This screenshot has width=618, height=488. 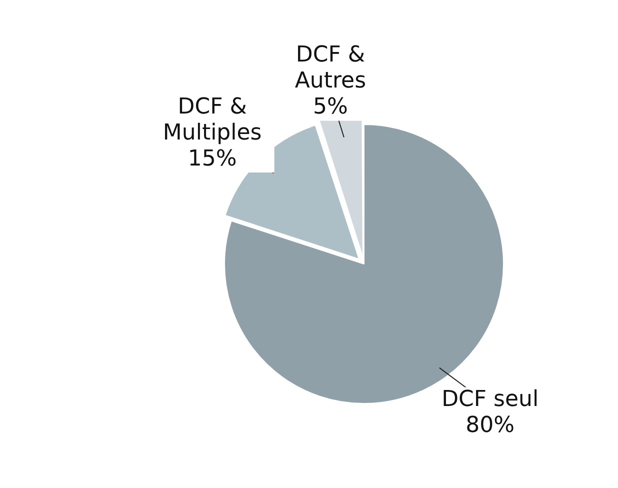 What do you see at coordinates (330, 68) in the screenshot?
I see `slice-label: DCF & Autres` at bounding box center [330, 68].